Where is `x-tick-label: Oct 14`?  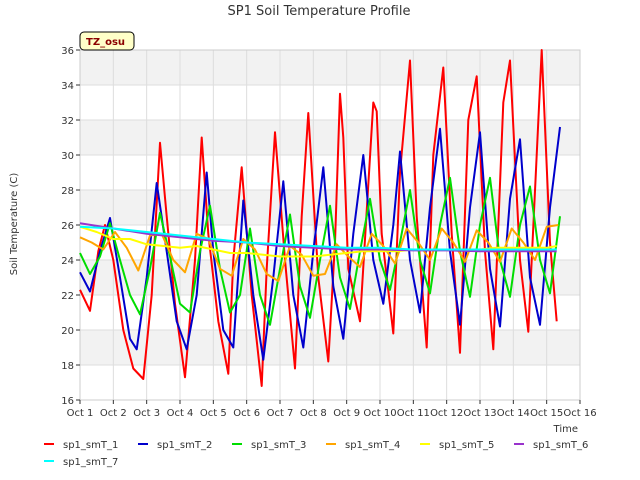 x-tick-label: Oct 14 is located at coordinates (513, 413).